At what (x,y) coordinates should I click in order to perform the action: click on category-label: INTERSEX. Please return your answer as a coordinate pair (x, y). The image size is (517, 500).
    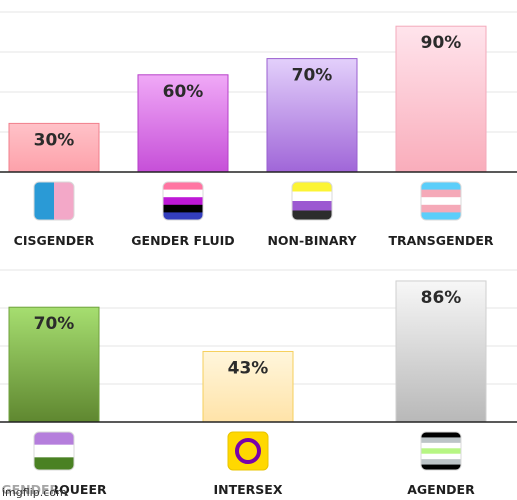
    Looking at the image, I should click on (248, 489).